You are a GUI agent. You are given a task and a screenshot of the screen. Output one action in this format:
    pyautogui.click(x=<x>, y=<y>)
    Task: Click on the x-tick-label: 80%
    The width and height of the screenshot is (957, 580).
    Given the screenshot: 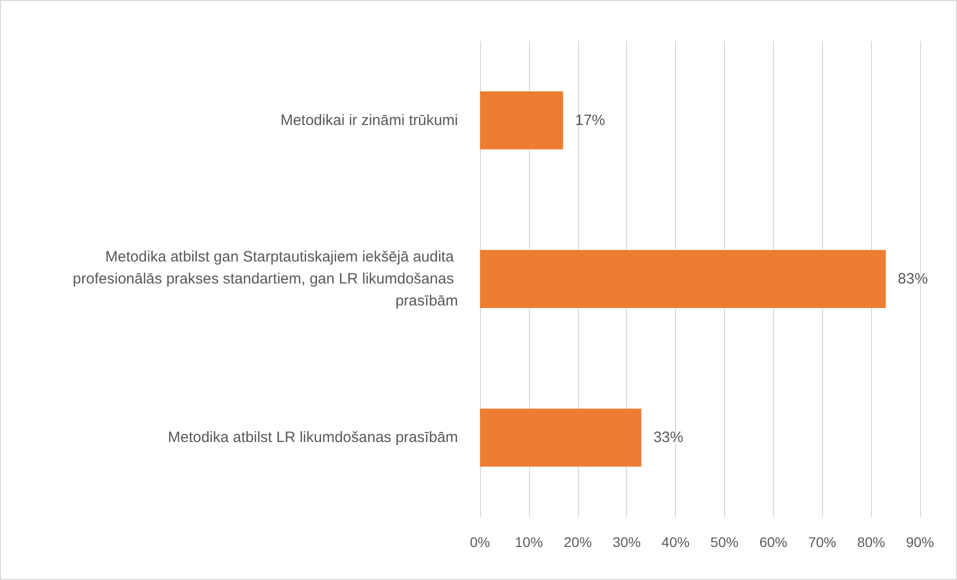 What is the action you would take?
    pyautogui.click(x=871, y=542)
    